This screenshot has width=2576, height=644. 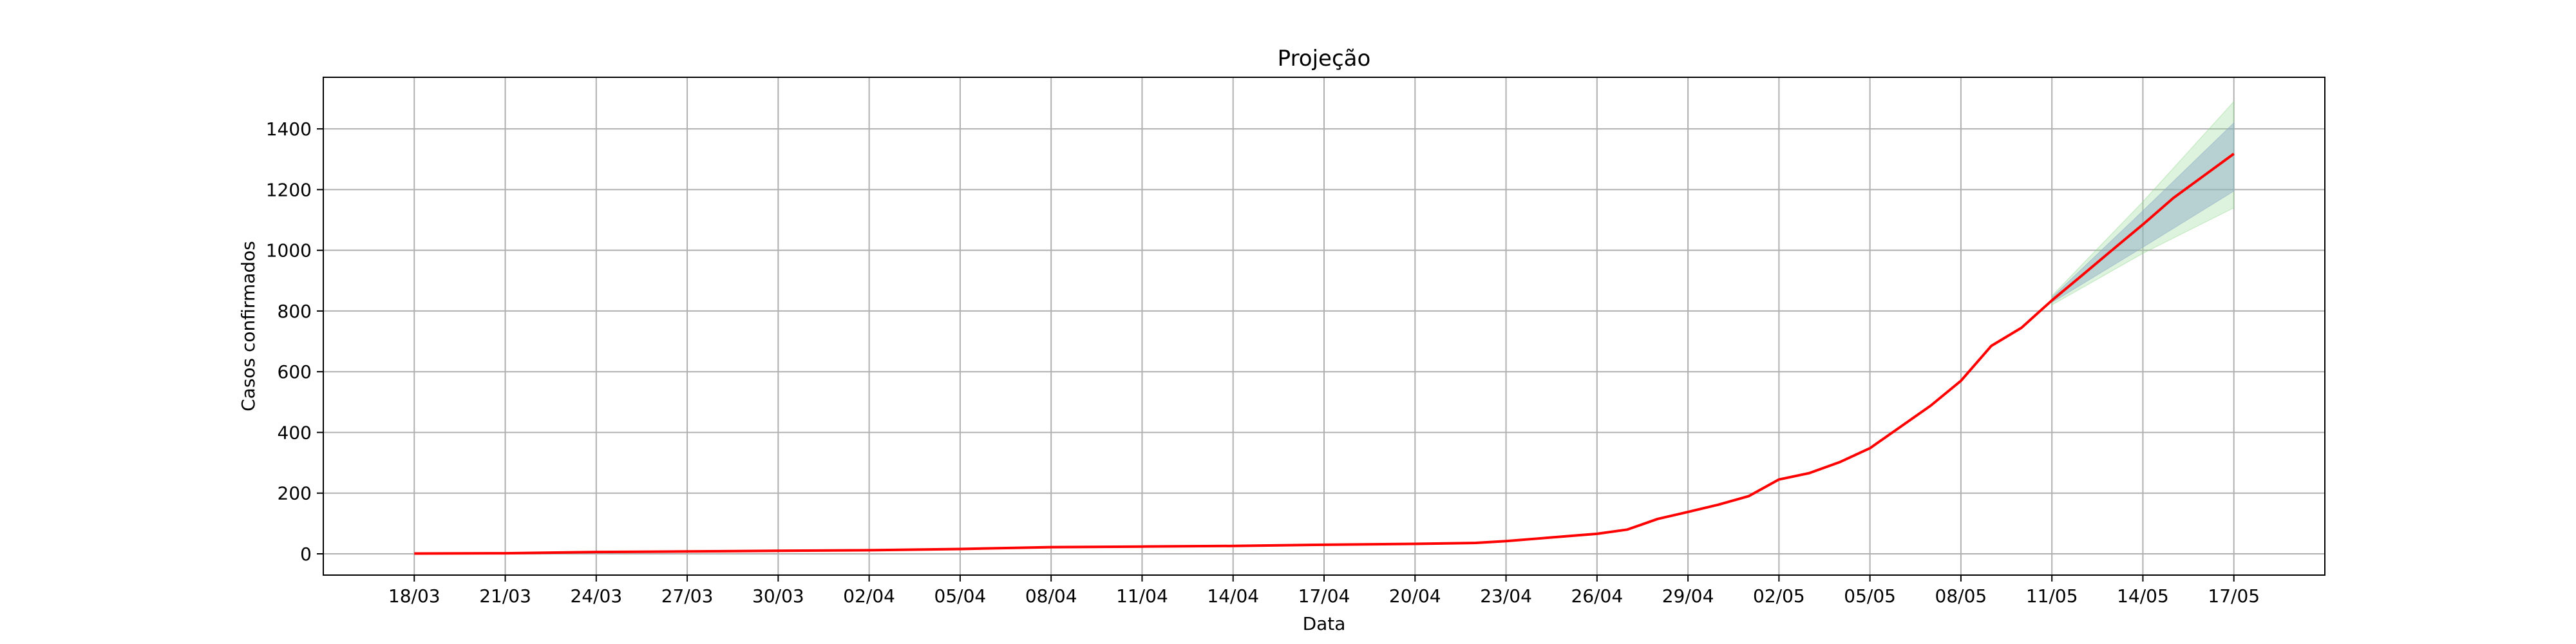 What do you see at coordinates (1233, 596) in the screenshot?
I see `x-tick-label: 14/04` at bounding box center [1233, 596].